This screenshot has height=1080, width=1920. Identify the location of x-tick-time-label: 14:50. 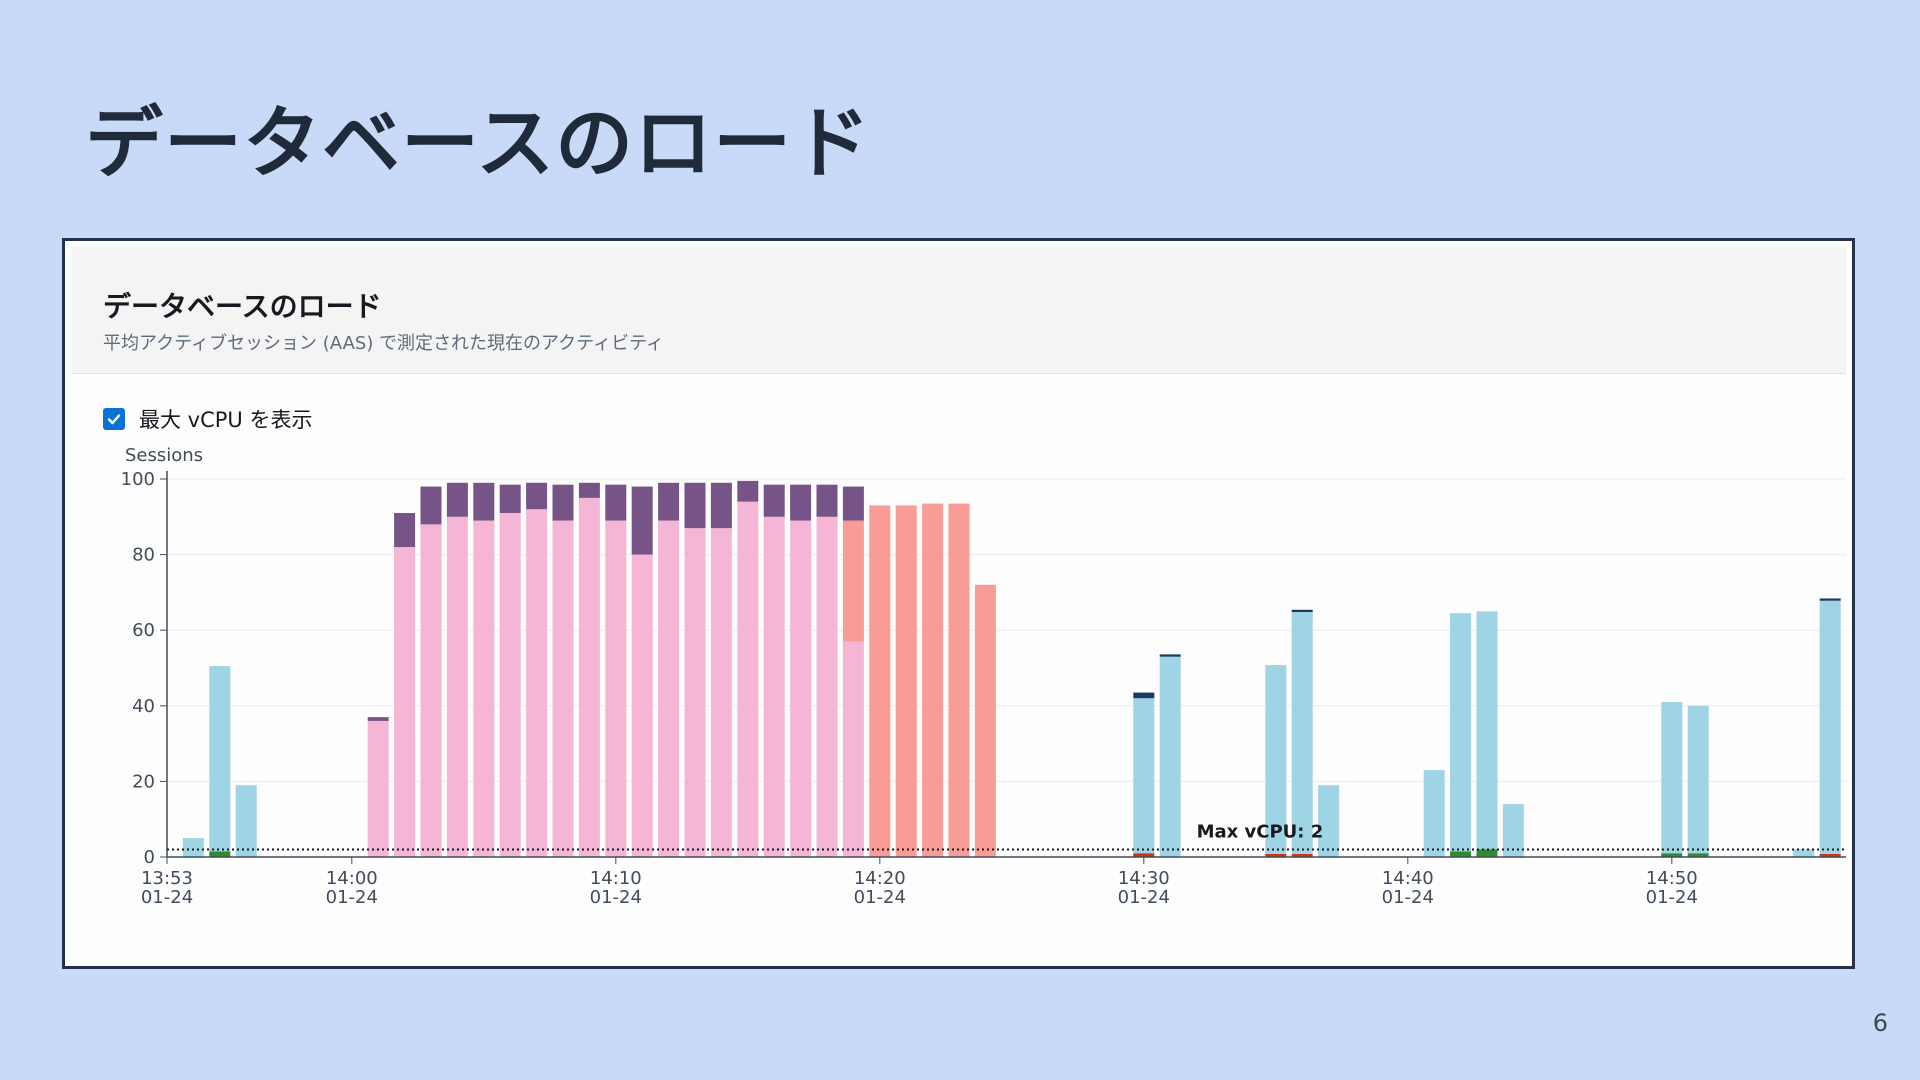
(1672, 878).